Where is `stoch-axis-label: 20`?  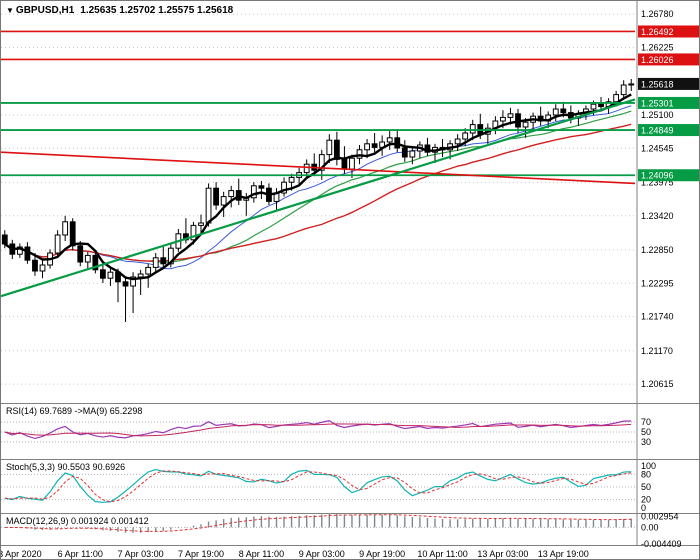
stoch-axis-label: 20 is located at coordinates (646, 500).